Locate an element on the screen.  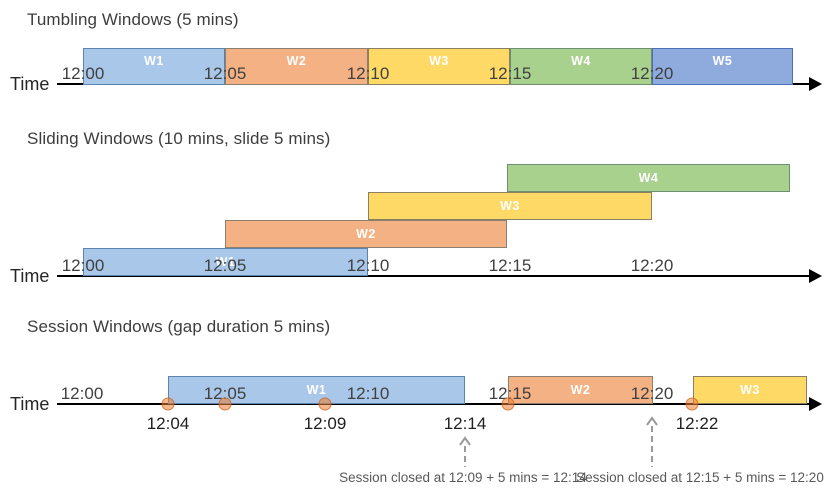
section-title: Sliding Windows (10 mins, slide 5 mins) is located at coordinates (179, 138).